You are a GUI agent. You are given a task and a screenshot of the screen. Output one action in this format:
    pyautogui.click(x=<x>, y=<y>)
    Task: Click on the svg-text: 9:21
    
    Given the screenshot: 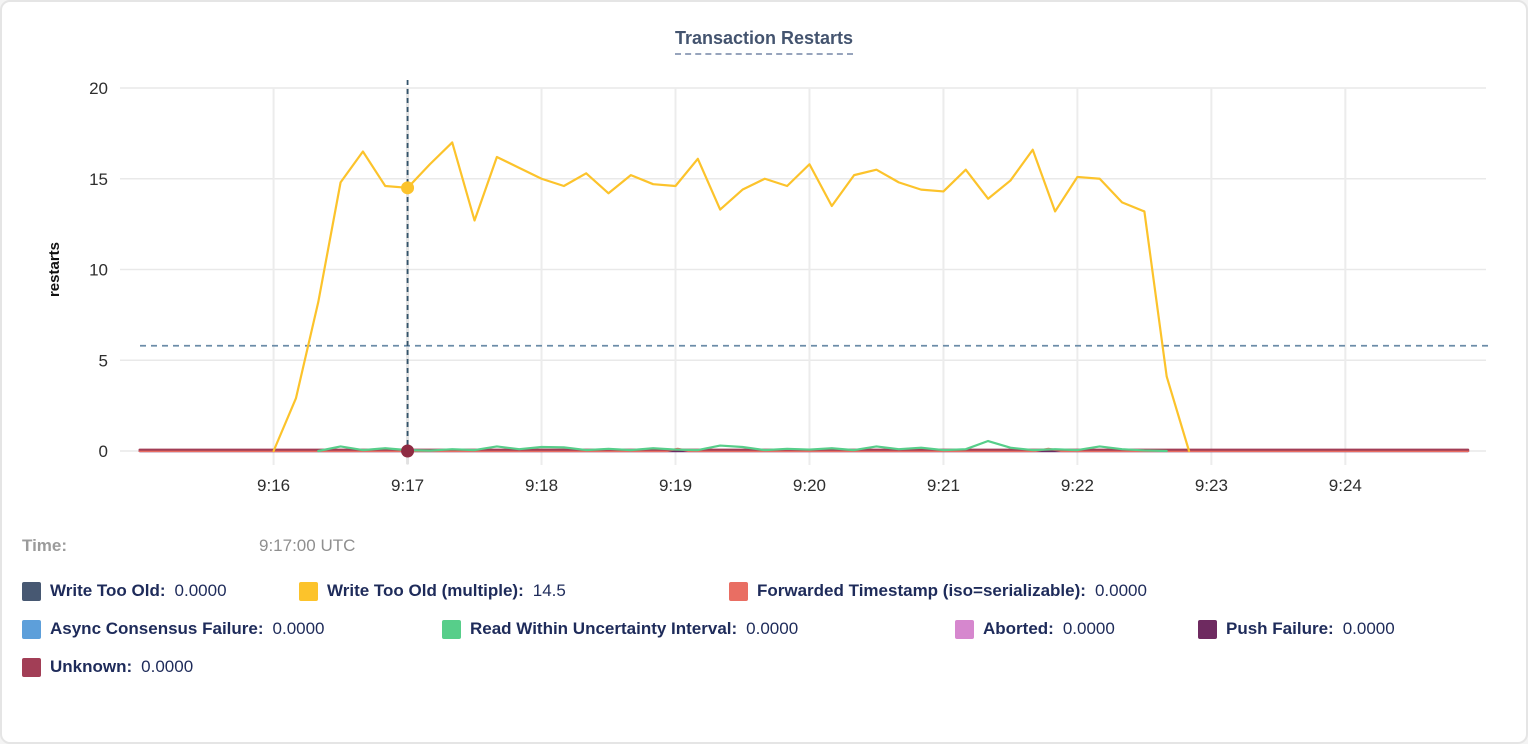 What is the action you would take?
    pyautogui.click(x=943, y=485)
    